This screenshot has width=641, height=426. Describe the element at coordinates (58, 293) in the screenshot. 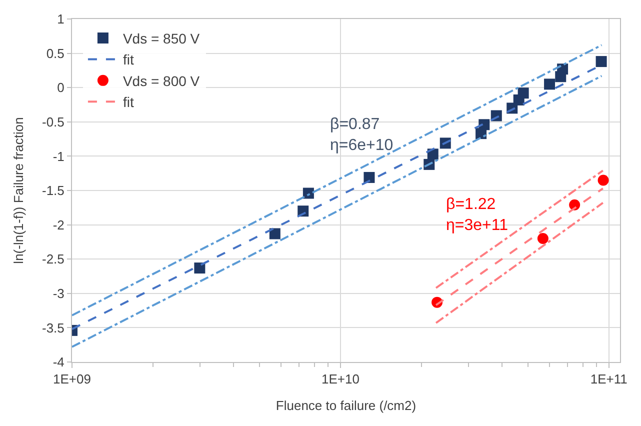

I see `y-tick-label: -3` at that location.